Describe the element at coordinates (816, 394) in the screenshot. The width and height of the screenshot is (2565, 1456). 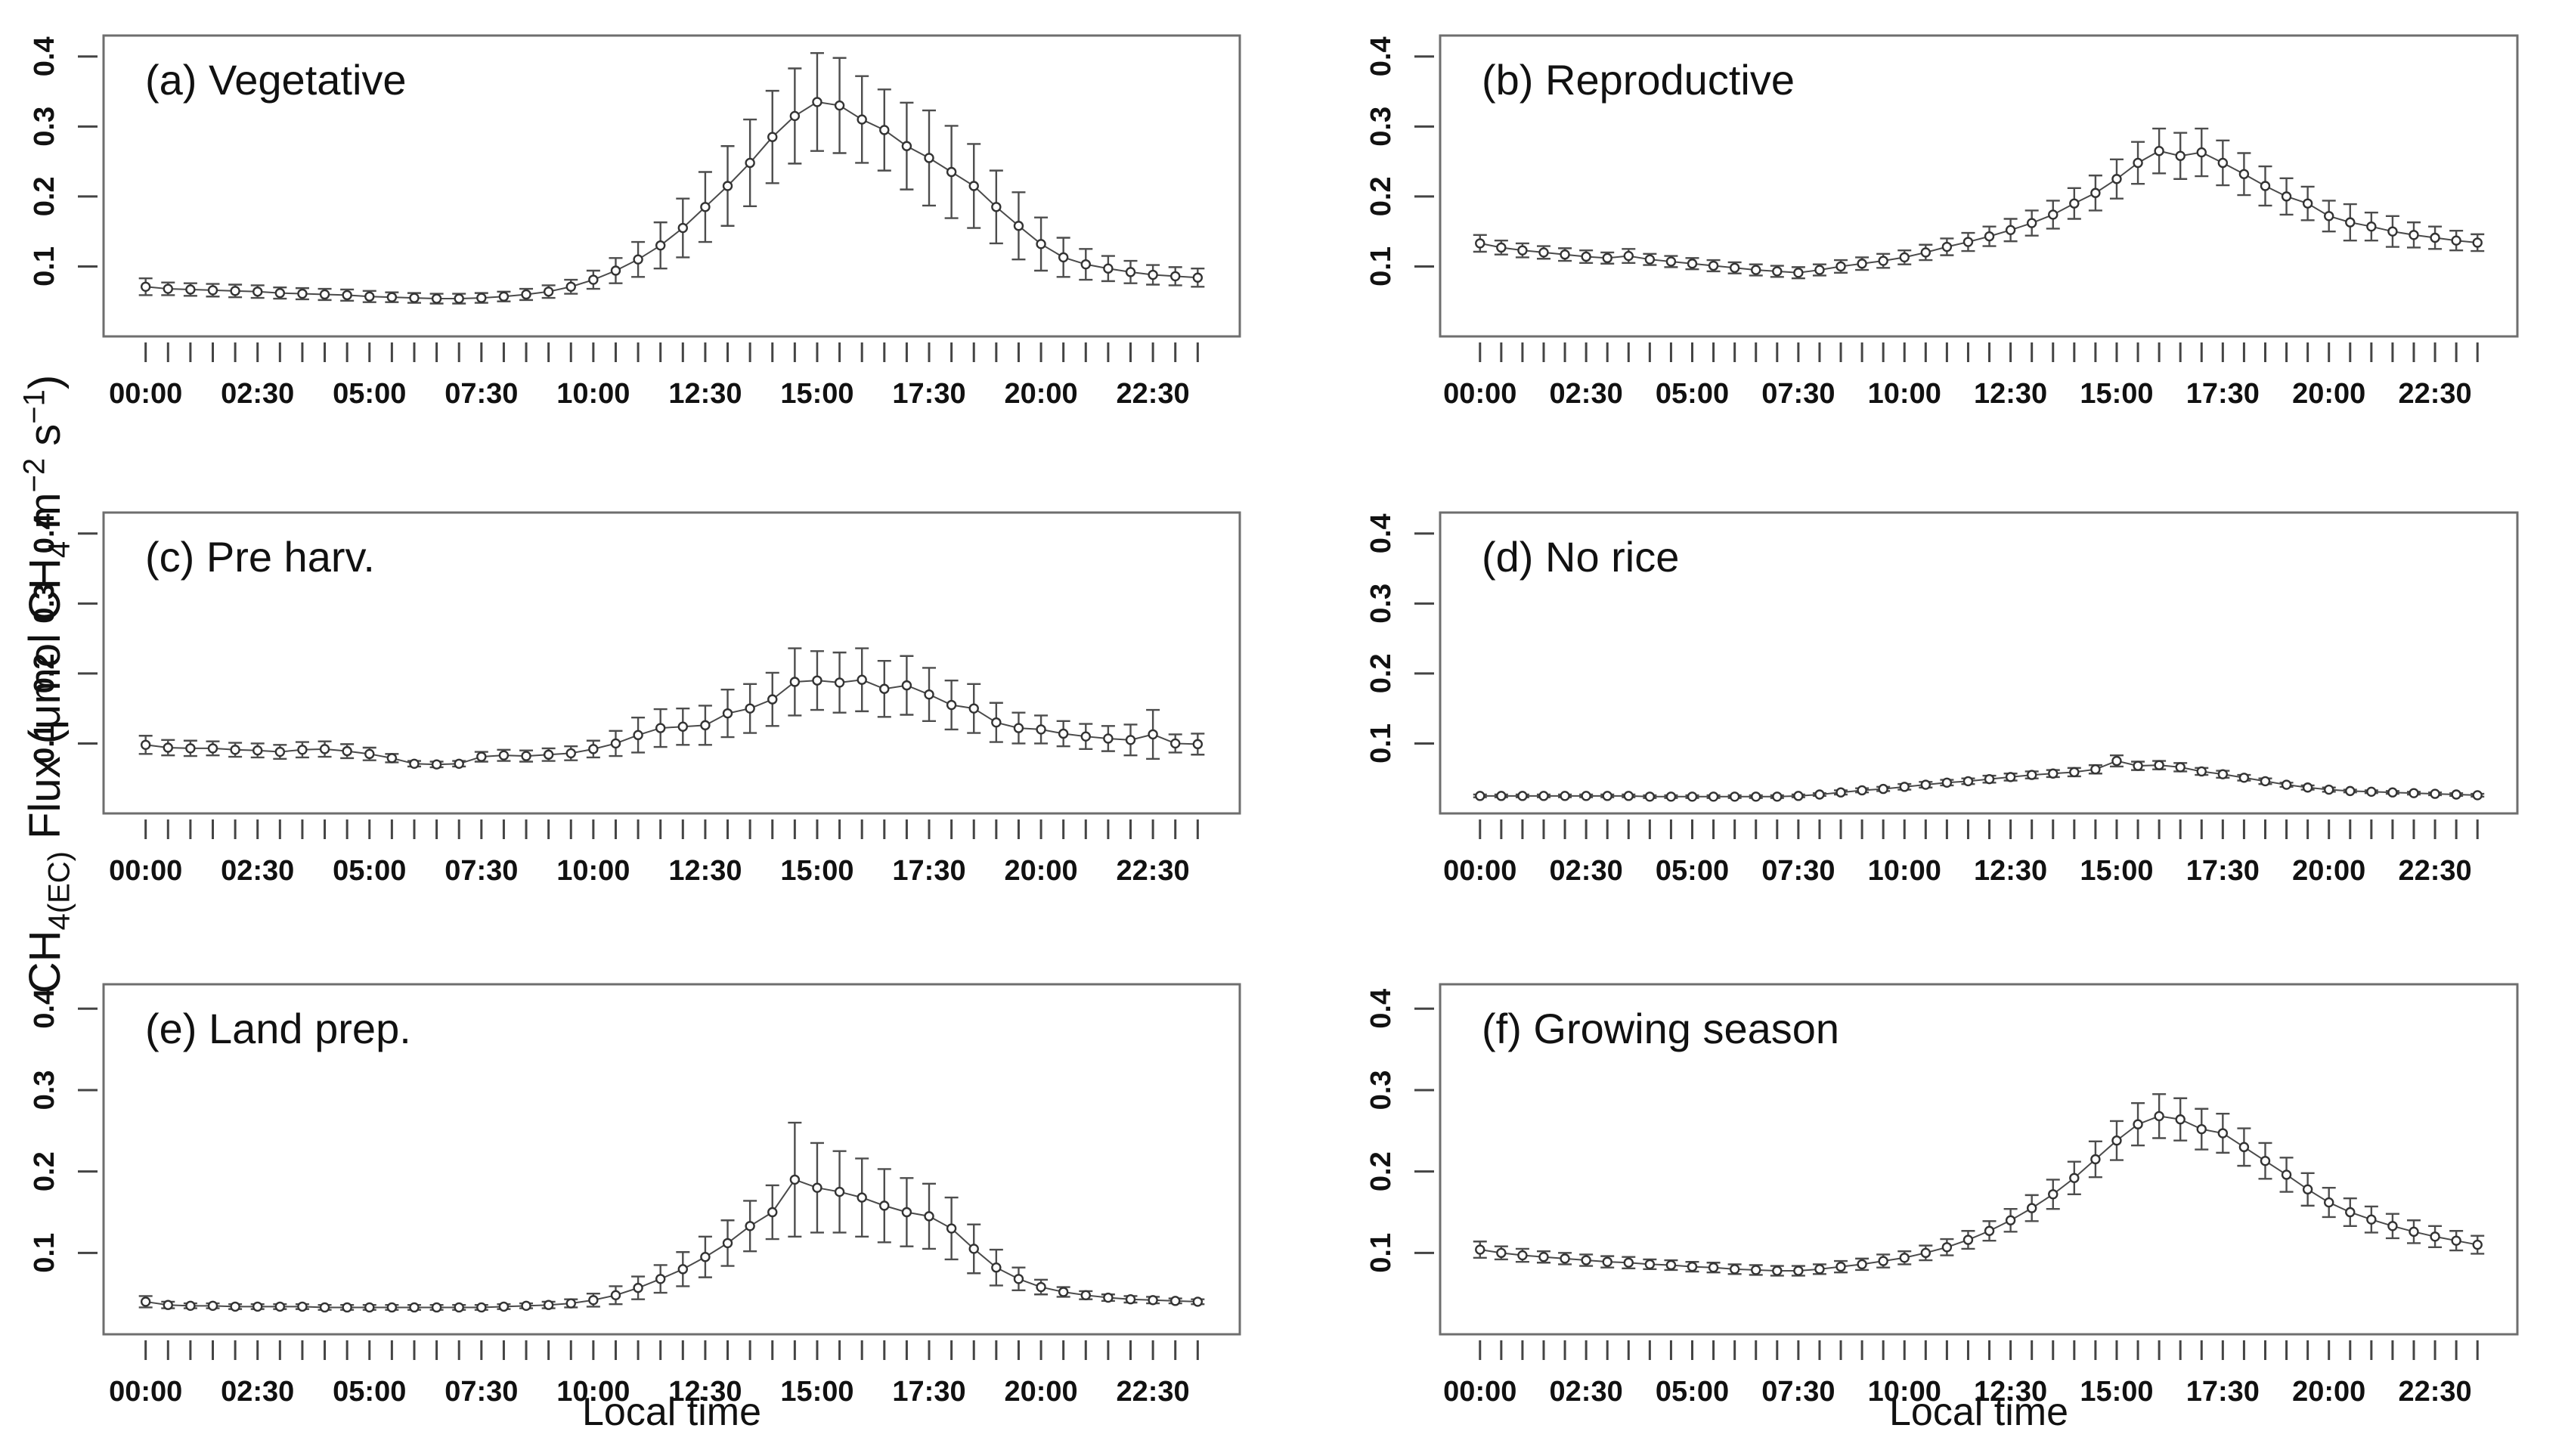
I see `x-tick-label: 15:00` at that location.